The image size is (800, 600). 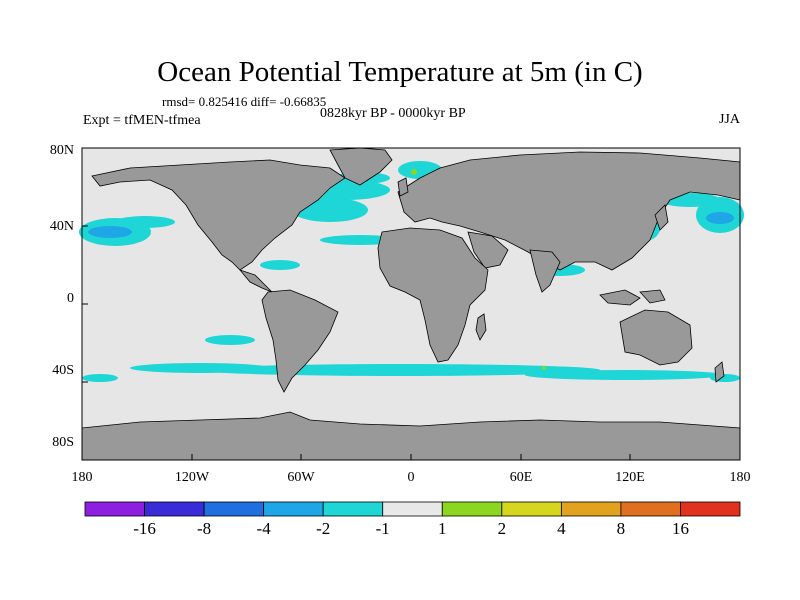 What do you see at coordinates (70, 298) in the screenshot?
I see `lat-label-0: 0` at bounding box center [70, 298].